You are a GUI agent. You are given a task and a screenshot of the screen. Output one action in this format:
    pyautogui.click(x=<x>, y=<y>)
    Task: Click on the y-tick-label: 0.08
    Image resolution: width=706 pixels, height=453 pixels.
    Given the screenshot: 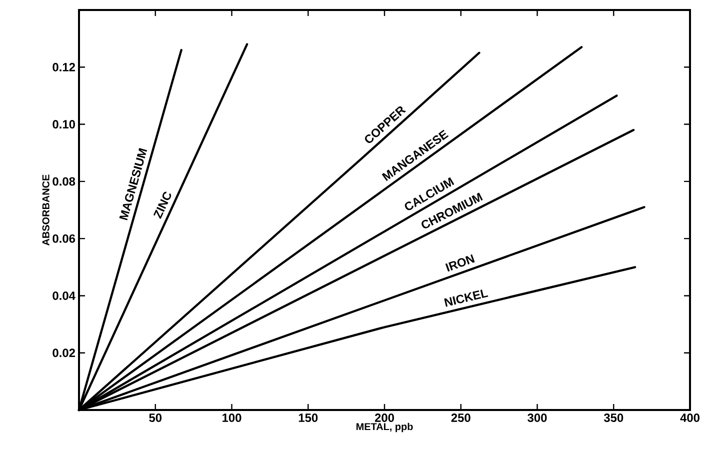 What is the action you would take?
    pyautogui.click(x=64, y=181)
    